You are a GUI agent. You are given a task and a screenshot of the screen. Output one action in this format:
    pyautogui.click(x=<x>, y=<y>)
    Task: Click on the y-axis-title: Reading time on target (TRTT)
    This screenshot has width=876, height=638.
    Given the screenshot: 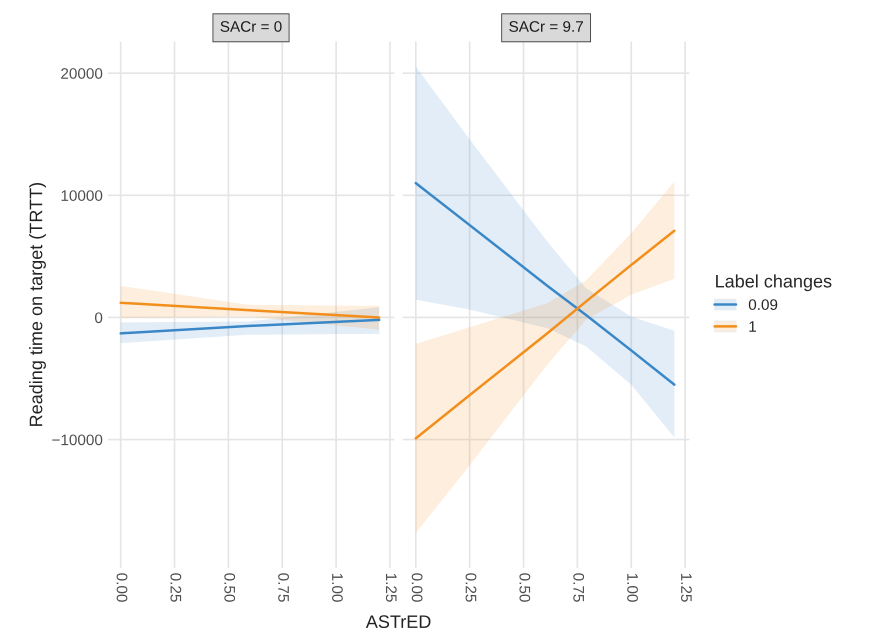 What is the action you would take?
    pyautogui.click(x=37, y=304)
    